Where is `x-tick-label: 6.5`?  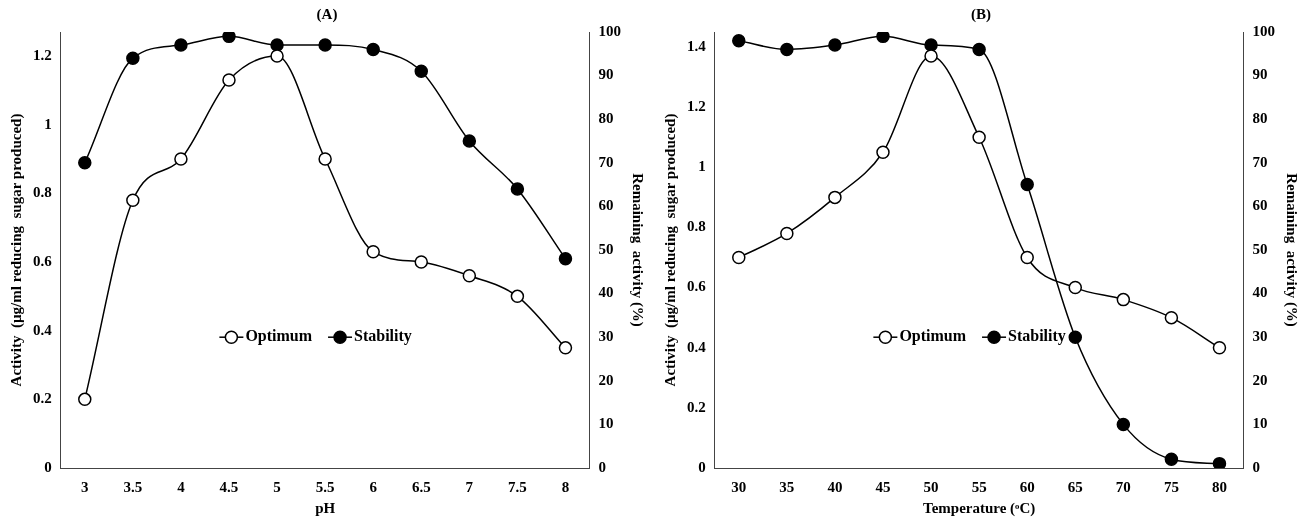 x-tick-label: 6.5 is located at coordinates (421, 486).